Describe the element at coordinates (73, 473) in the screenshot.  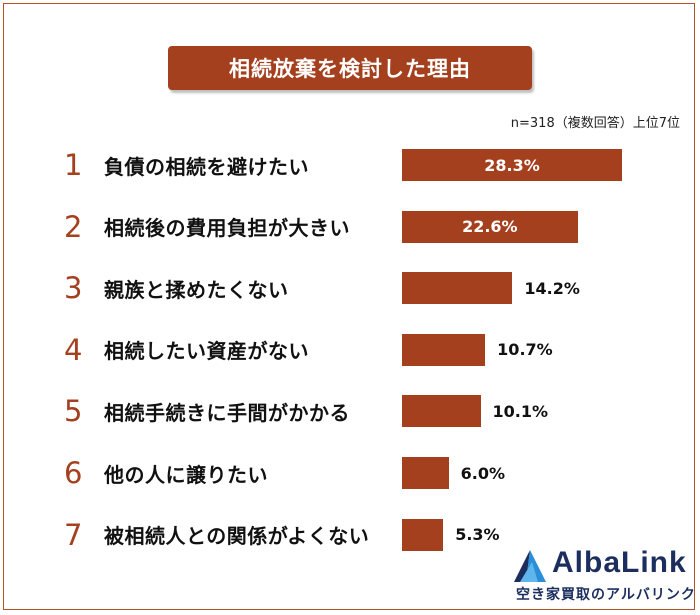
I see `rank-number: 6` at that location.